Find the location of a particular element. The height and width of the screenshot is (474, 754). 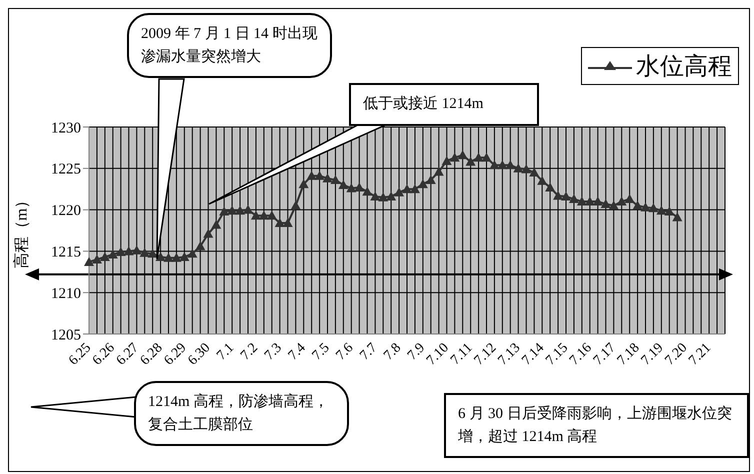

y-tick-label: 1210 is located at coordinates (66, 294).